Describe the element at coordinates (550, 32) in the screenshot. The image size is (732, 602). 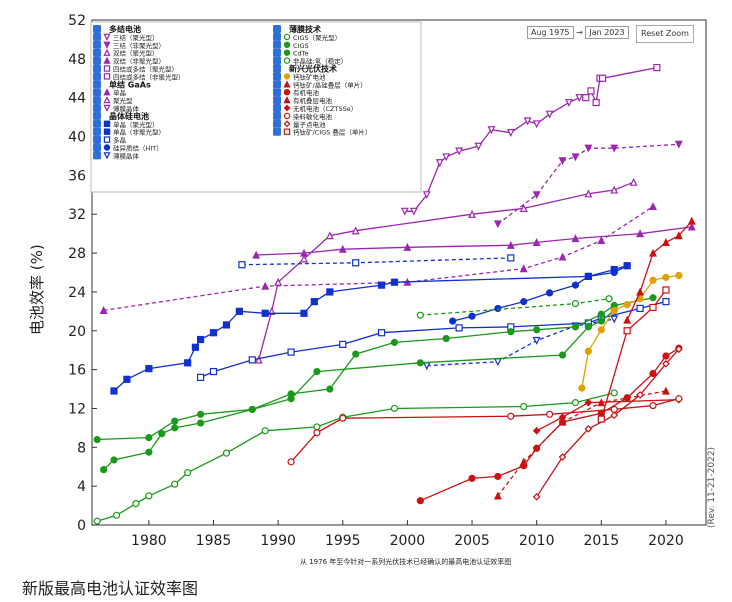
I see `range-start: Aug 1975` at that location.